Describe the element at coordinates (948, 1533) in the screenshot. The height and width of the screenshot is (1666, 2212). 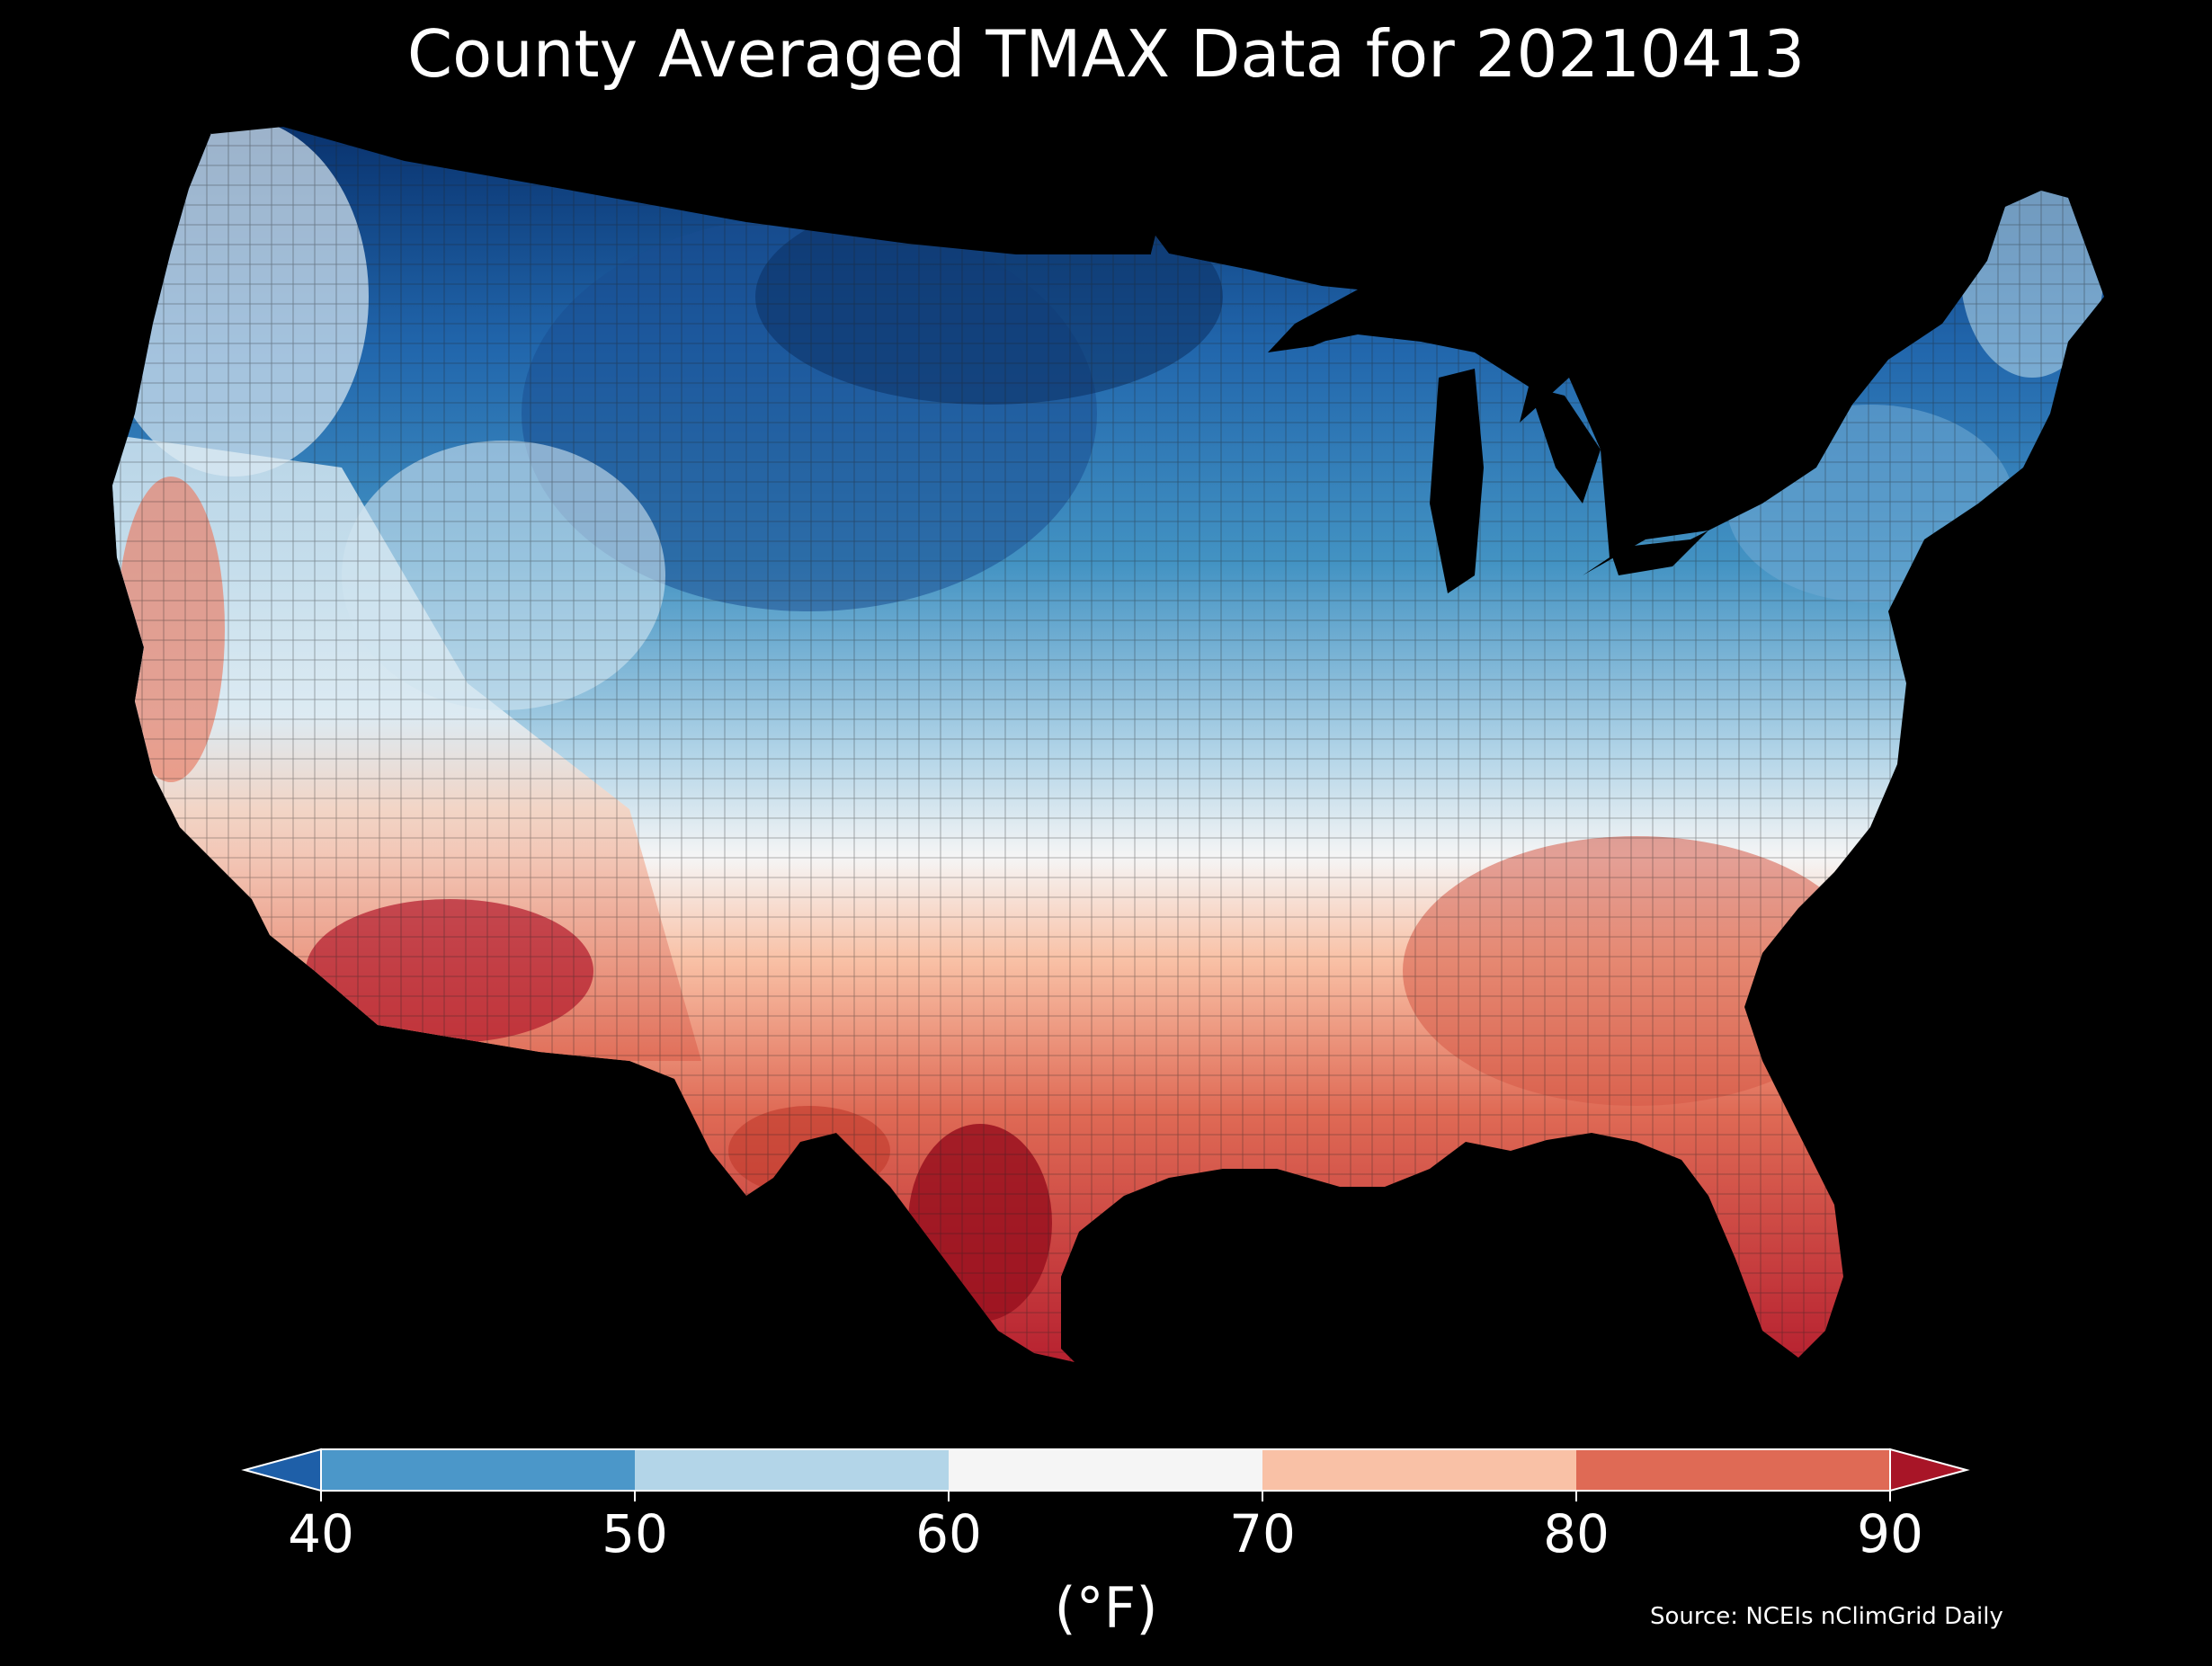
I see `colorbar-tick-label: 60` at that location.